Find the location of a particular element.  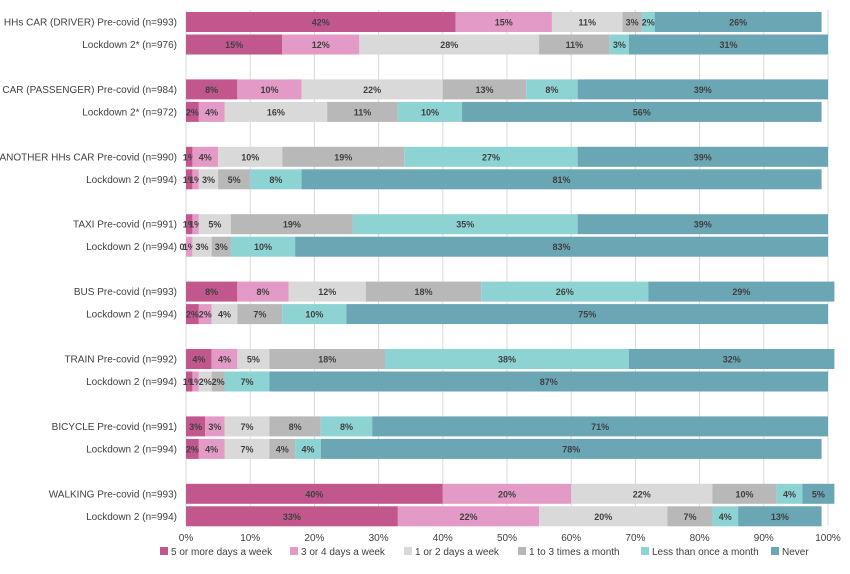

x-tick-label: 100% is located at coordinates (828, 538).